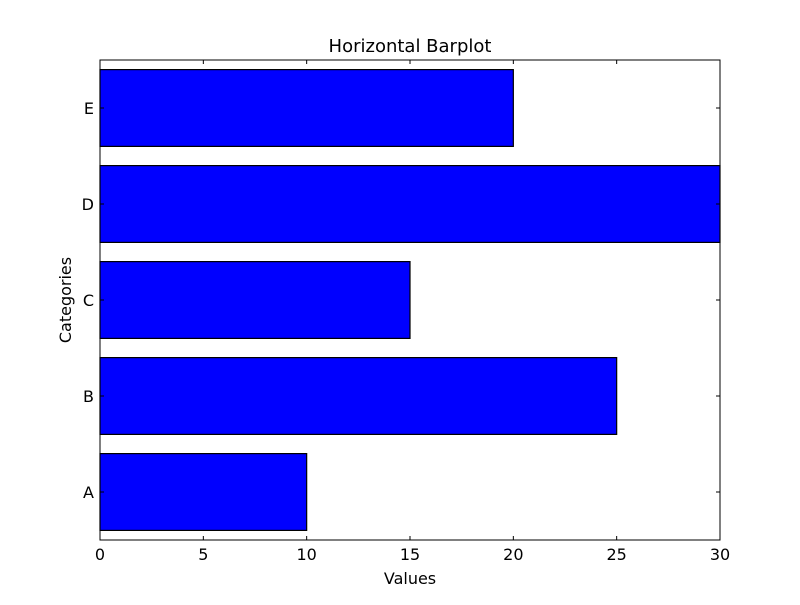 This screenshot has height=605, width=800. What do you see at coordinates (65, 300) in the screenshot?
I see `y-axis-label: Categories` at bounding box center [65, 300].